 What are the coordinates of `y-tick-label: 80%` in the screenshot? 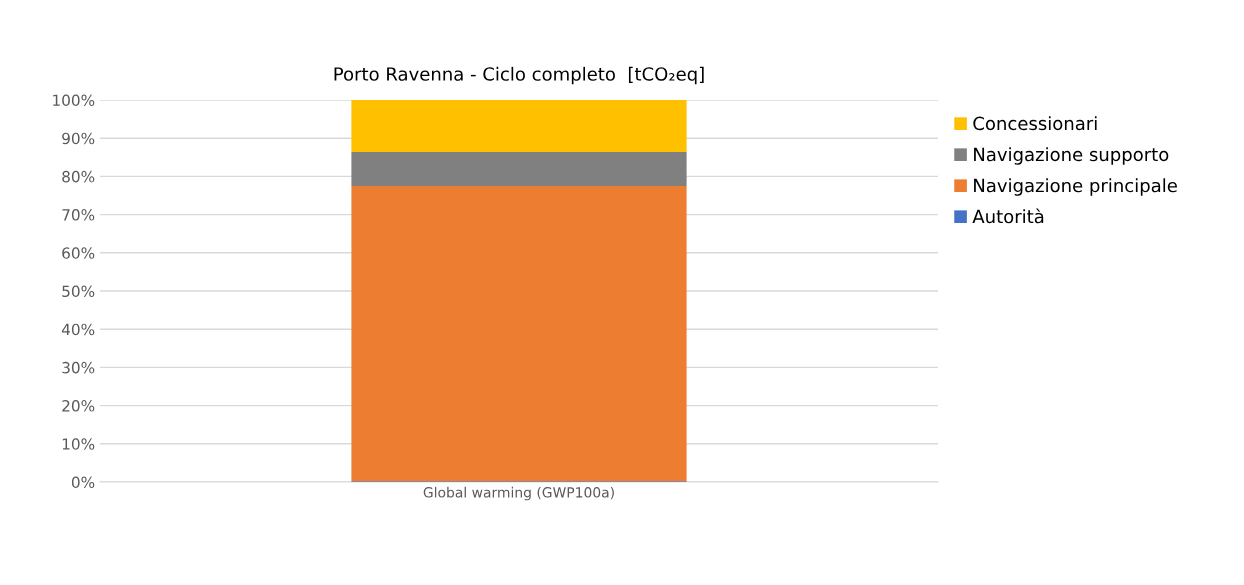 It's located at (78, 176).